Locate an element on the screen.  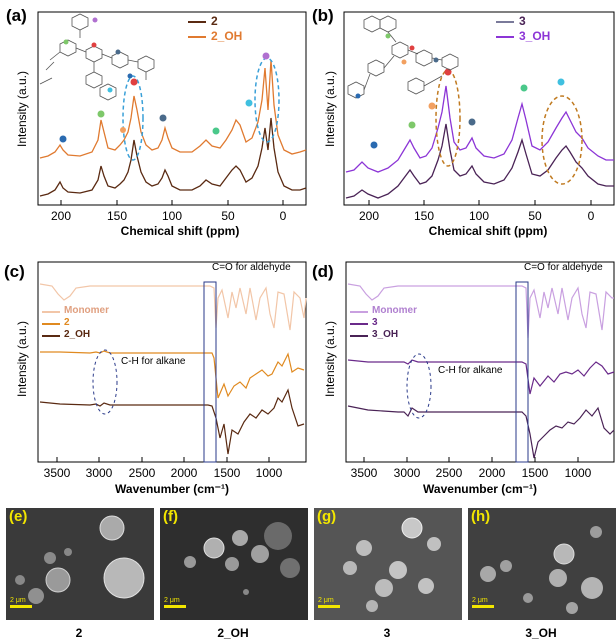
tick-label: 50 is located at coordinates (228, 216).